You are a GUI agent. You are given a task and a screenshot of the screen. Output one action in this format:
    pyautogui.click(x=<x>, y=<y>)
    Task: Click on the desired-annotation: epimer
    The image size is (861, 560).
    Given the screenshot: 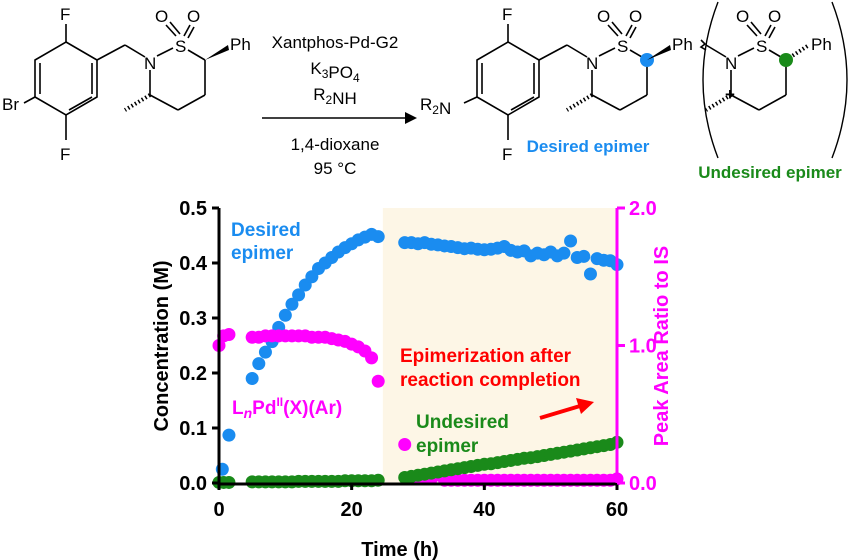 What is the action you would take?
    pyautogui.click(x=262, y=253)
    